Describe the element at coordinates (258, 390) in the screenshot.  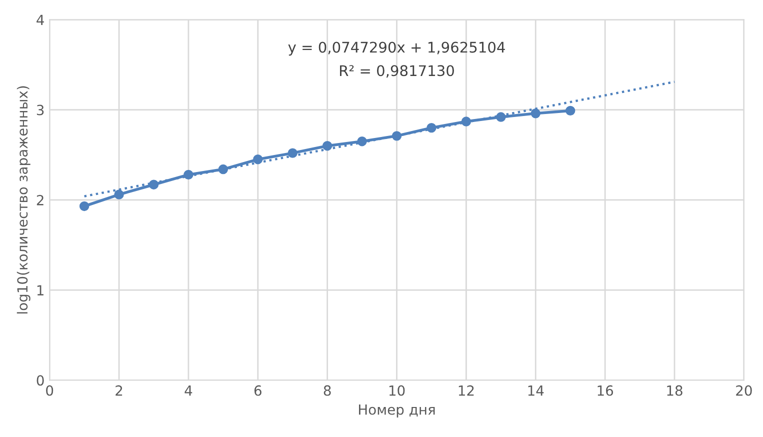
I see `x-tick-label: 6` at that location.